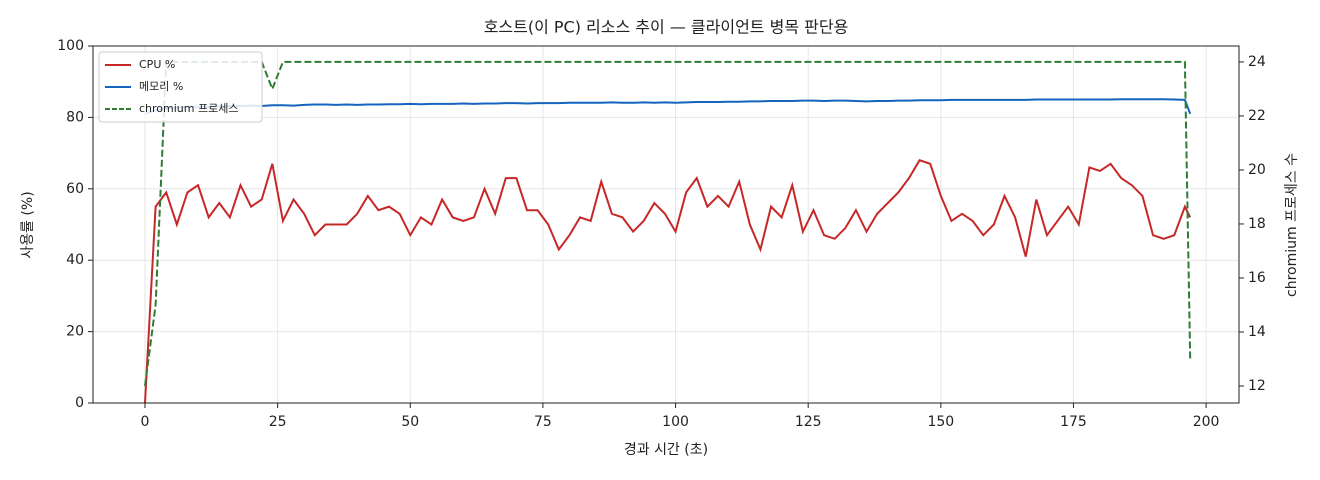 This screenshot has height=480, width=1320. I want to click on y2-tick-label: 24, so click(1257, 62).